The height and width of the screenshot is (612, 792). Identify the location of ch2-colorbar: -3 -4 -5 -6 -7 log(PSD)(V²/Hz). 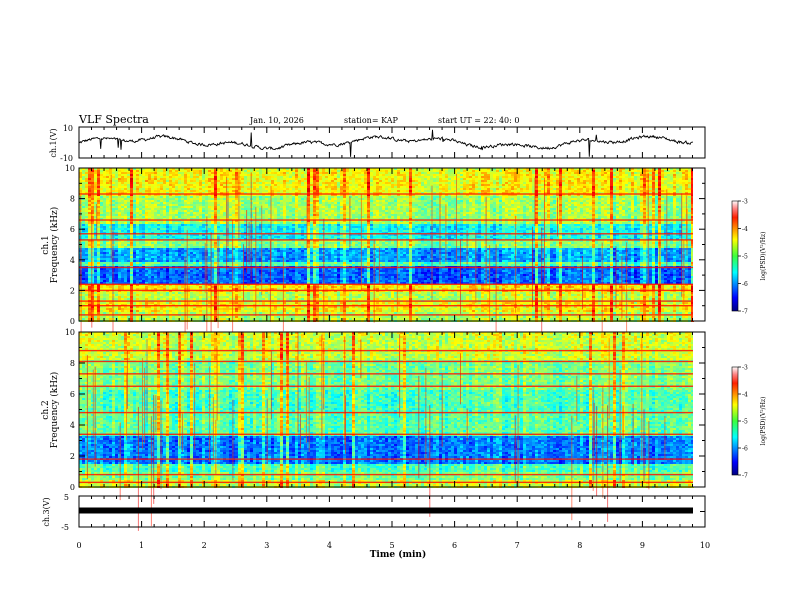
(749, 422).